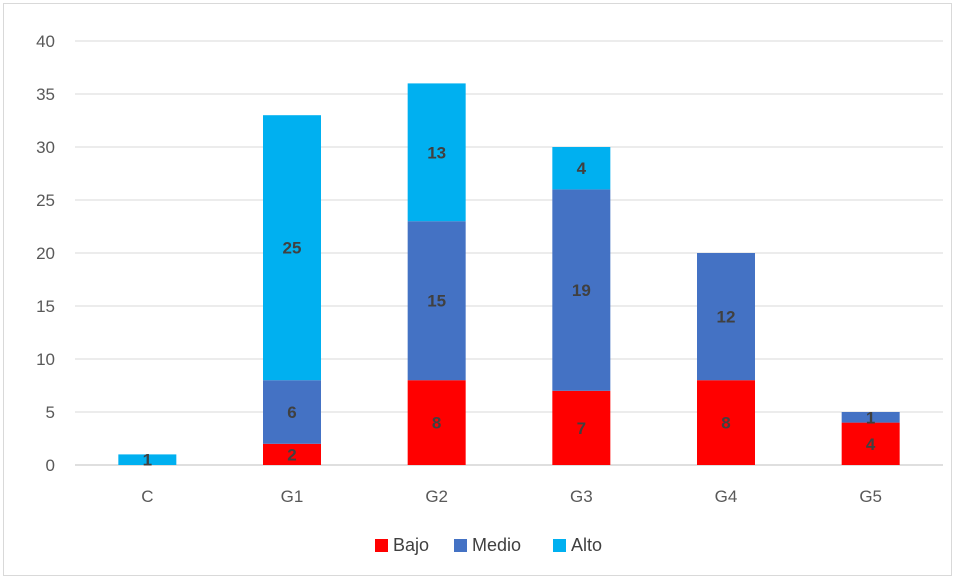 The height and width of the screenshot is (581, 957). I want to click on data-label: 13, so click(436, 152).